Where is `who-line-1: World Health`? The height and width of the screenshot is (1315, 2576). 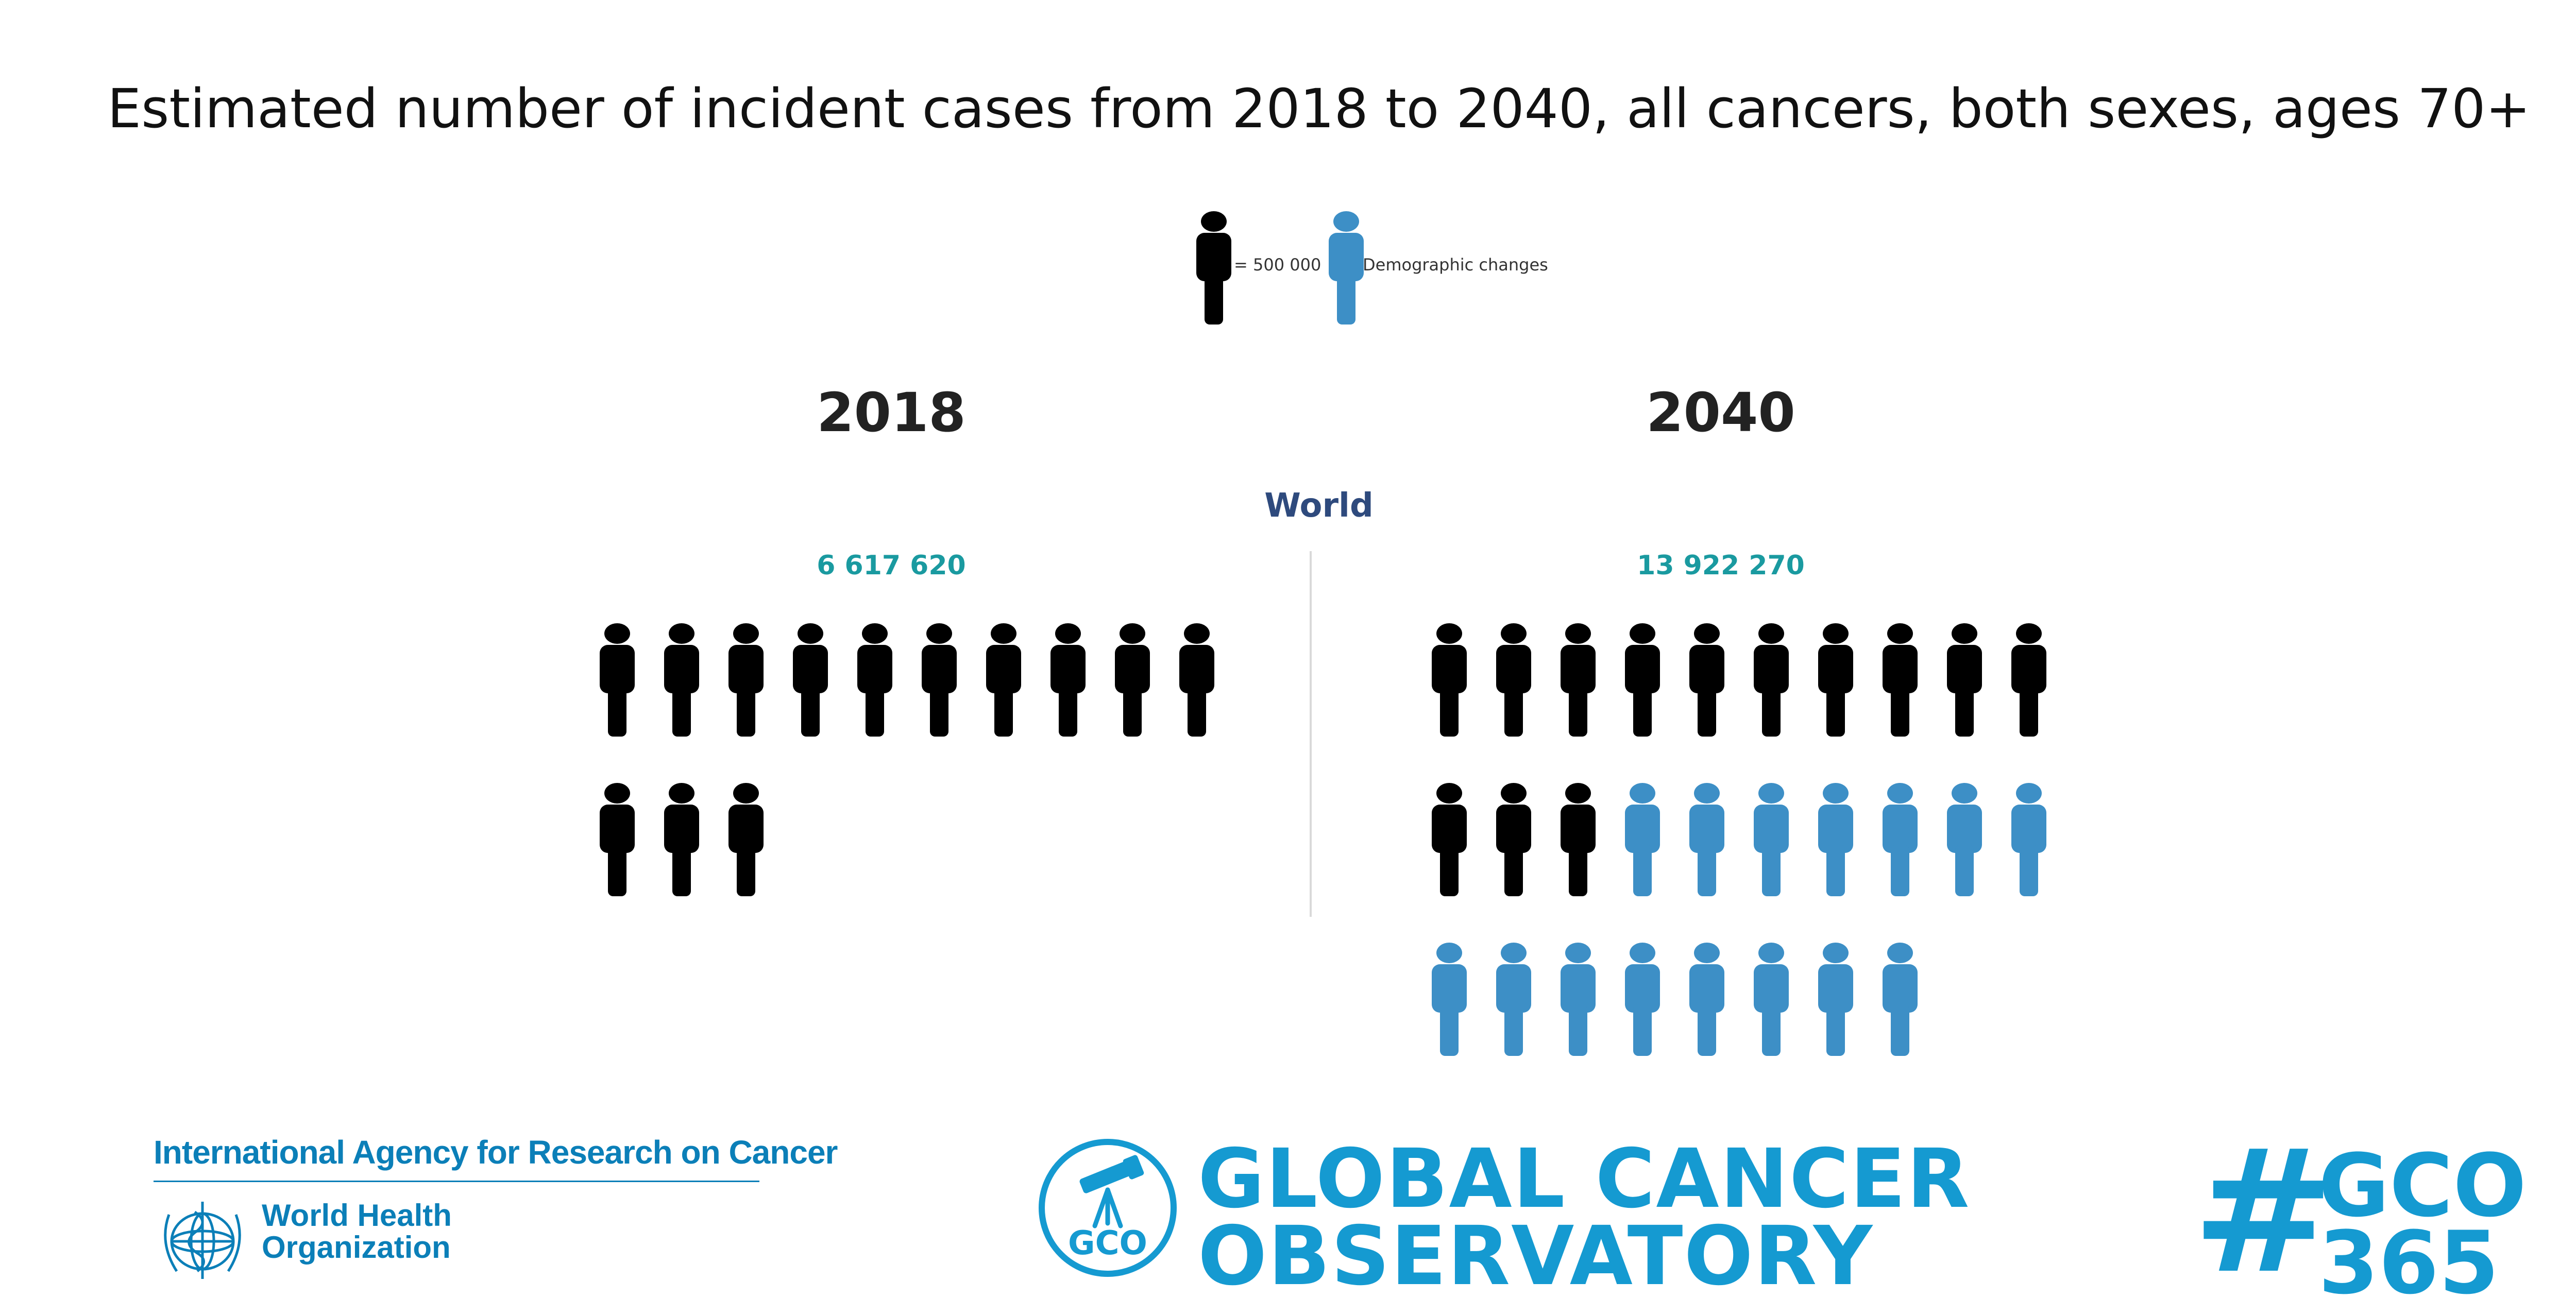
who-line-1: World Health is located at coordinates (357, 1215).